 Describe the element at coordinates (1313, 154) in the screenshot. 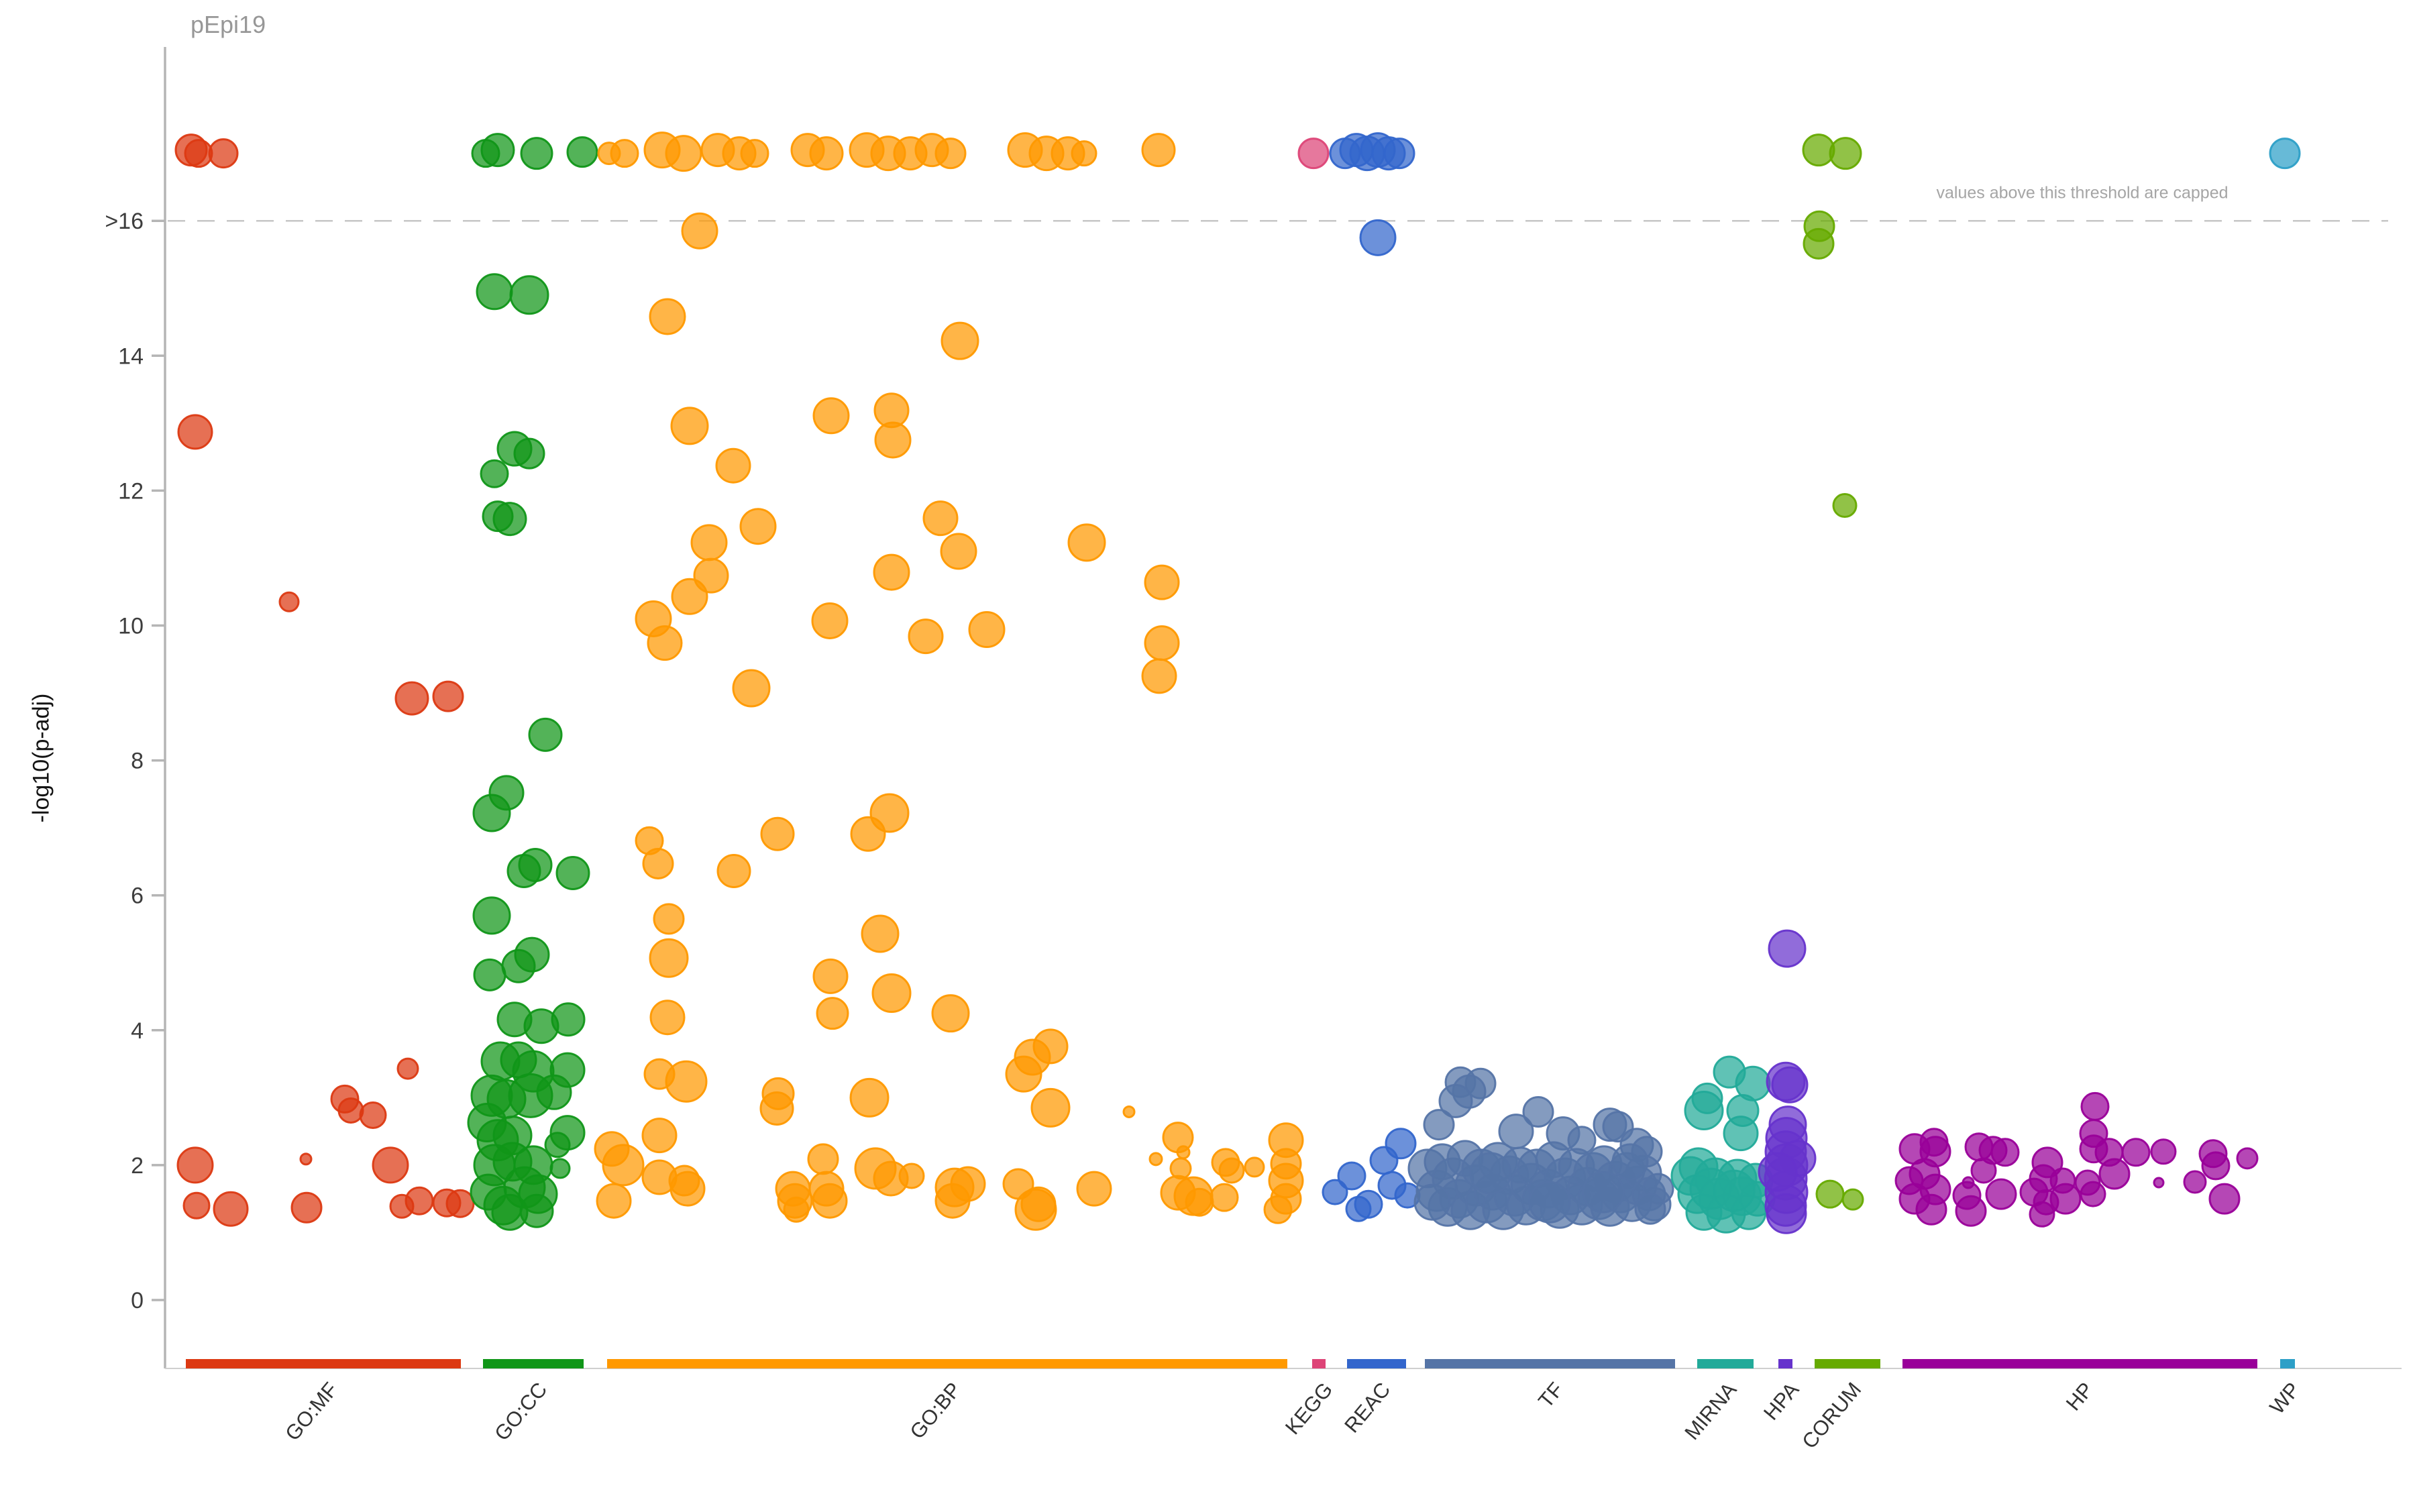

I see `data-point-KEGG` at that location.